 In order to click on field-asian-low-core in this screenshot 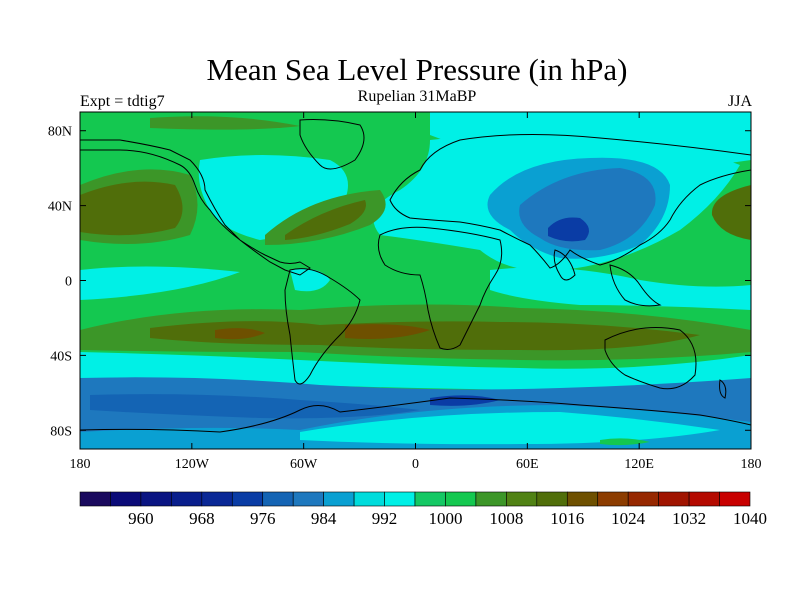, I will do `click(568, 229)`.